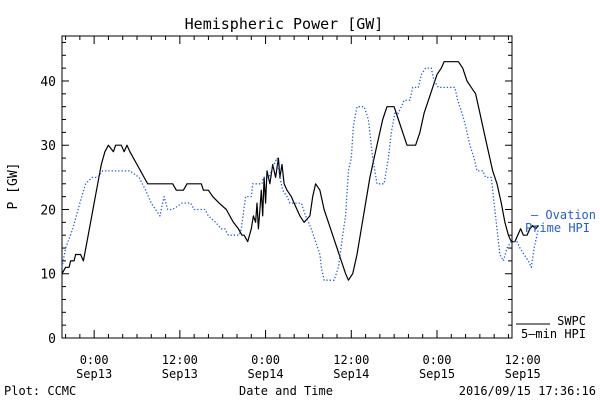 The width and height of the screenshot is (600, 404). Describe the element at coordinates (48, 210) in the screenshot. I see `y-tick-label: 20` at that location.